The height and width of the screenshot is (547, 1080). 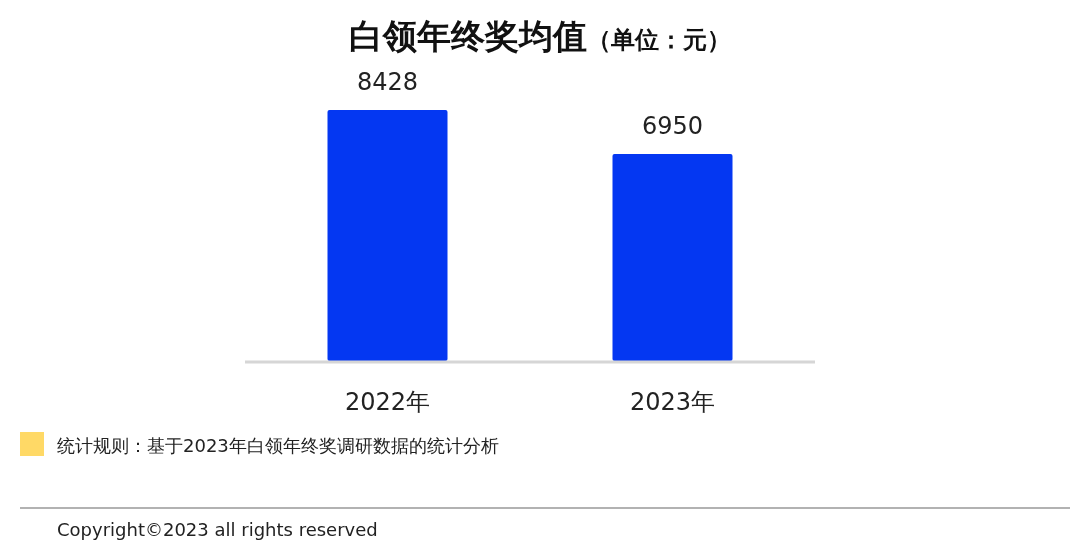 What do you see at coordinates (672, 126) in the screenshot?
I see `data-label: 6950` at bounding box center [672, 126].